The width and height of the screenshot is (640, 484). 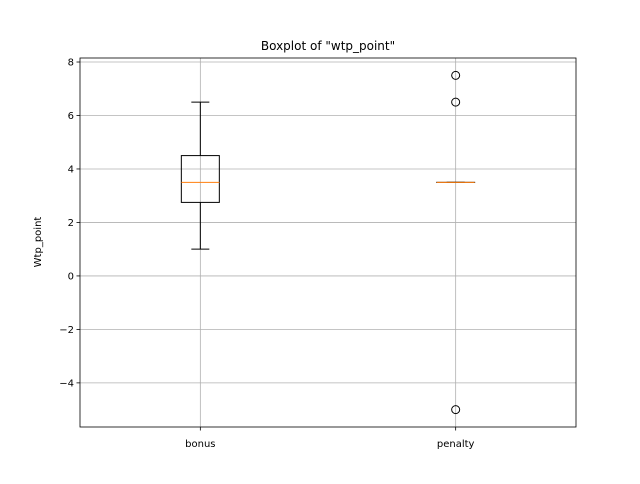 I want to click on y-tick-label: 2, so click(x=71, y=223).